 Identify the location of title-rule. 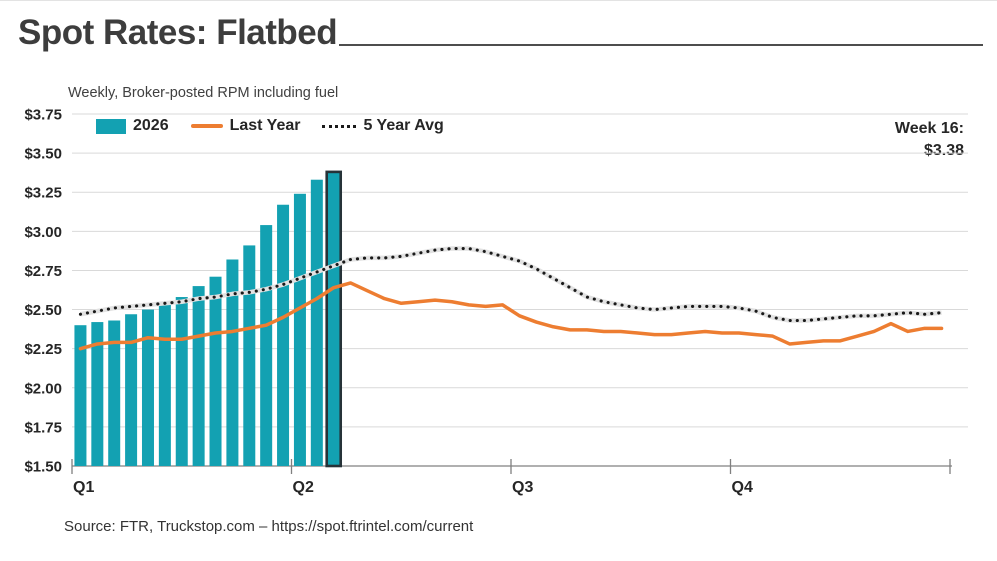
(661, 44).